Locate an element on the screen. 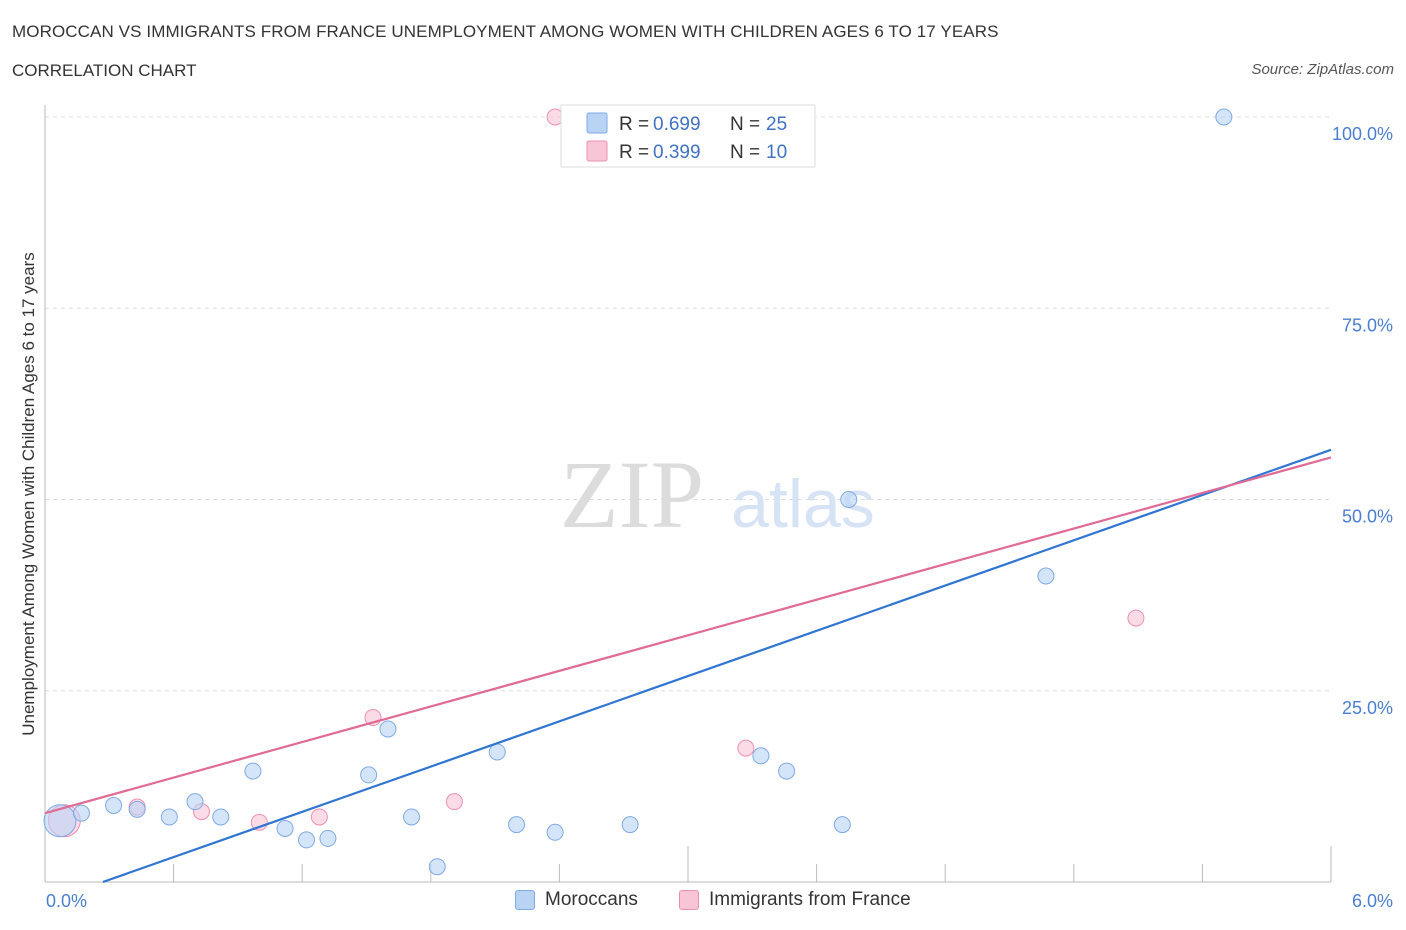 This screenshot has width=1406, height=930. x-tick-label-1: 6.0% is located at coordinates (1372, 901).